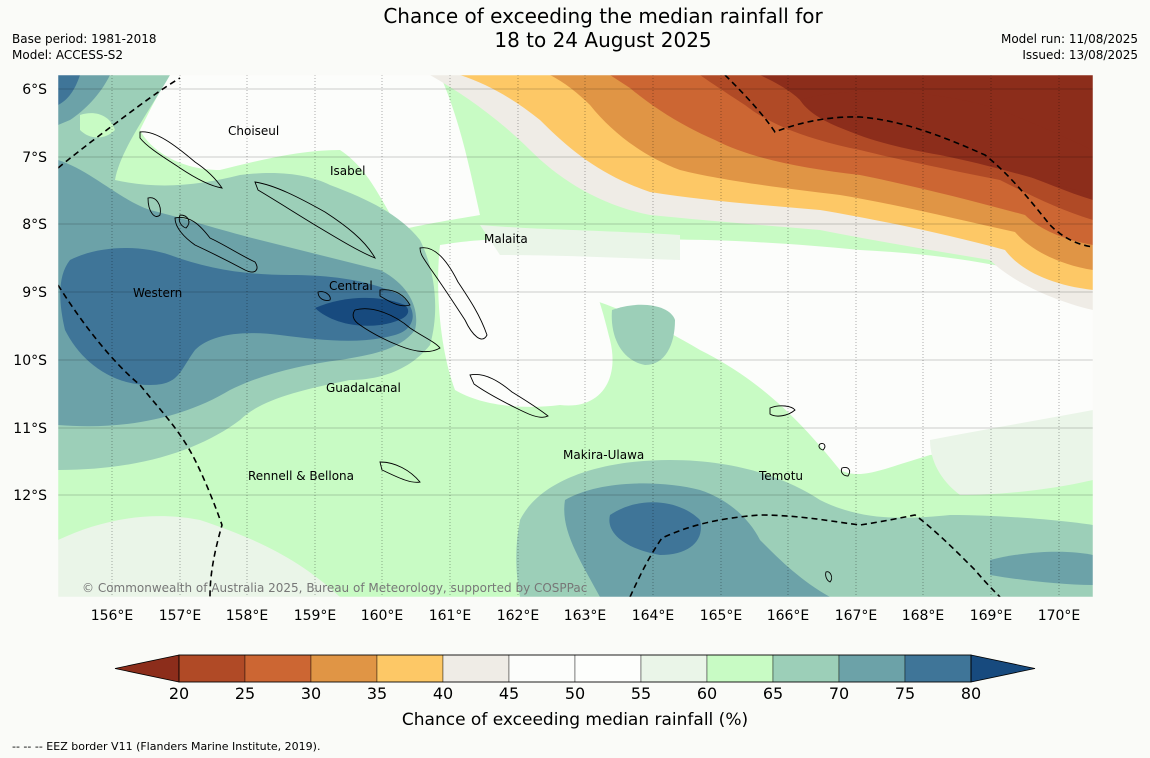 This screenshot has height=758, width=1150. What do you see at coordinates (347, 171) in the screenshot?
I see `region-label-isabel: Isabel` at bounding box center [347, 171].